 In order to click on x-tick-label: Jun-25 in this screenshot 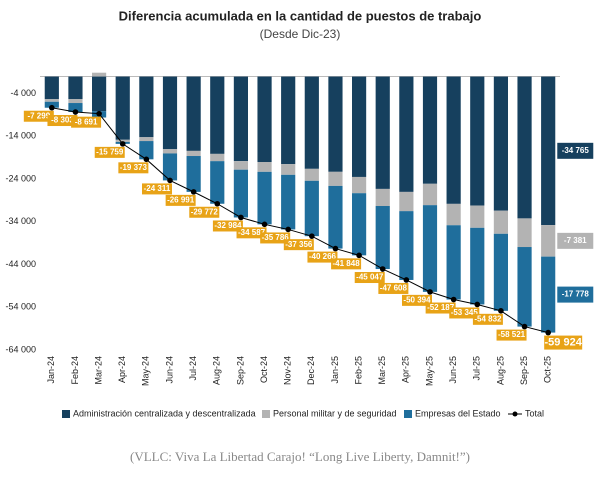, I will do `click(453, 370)`.